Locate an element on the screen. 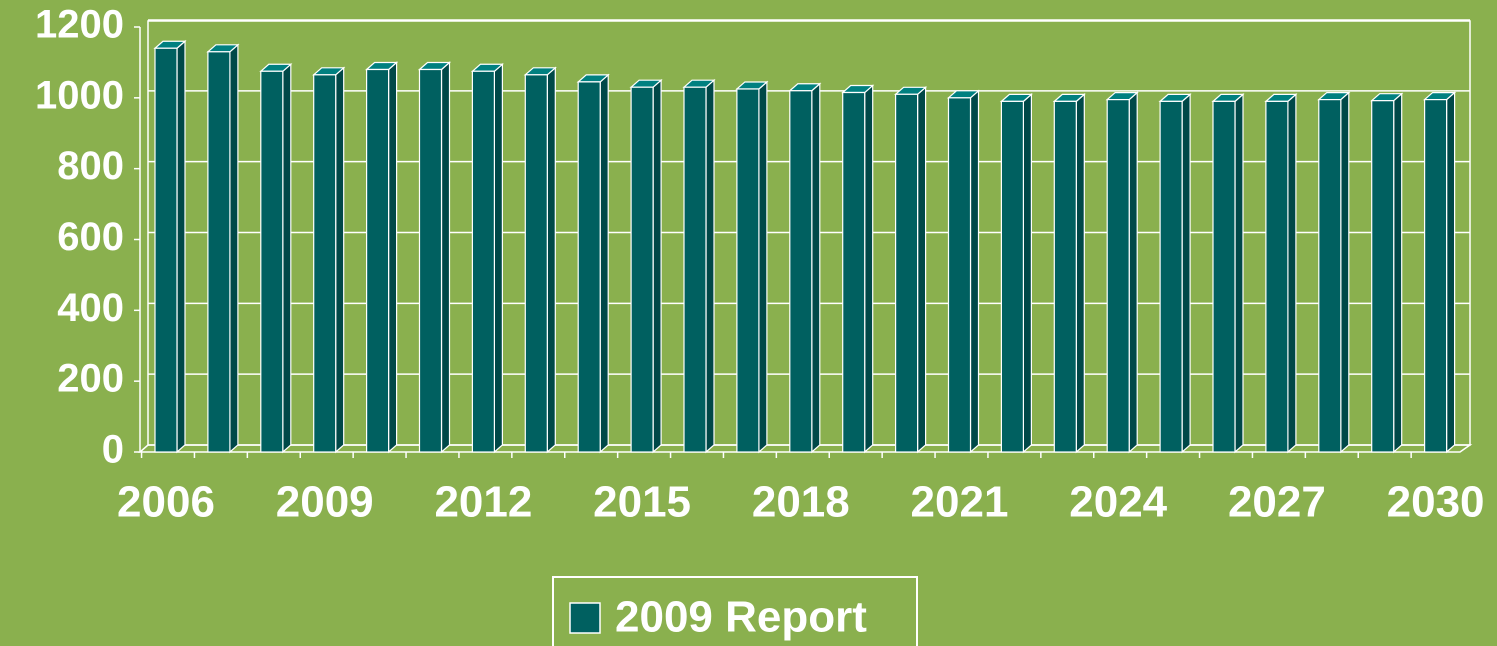  x-tick-label: 2006 is located at coordinates (166, 502).